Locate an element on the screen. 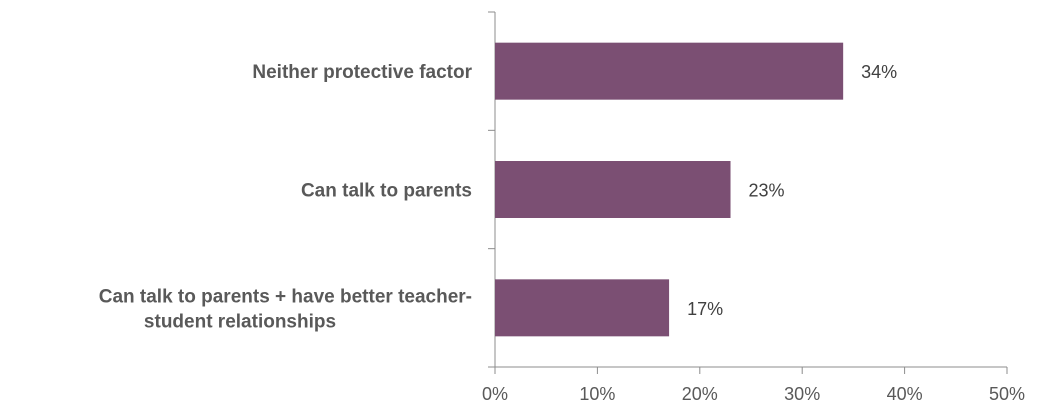  category-label: student relationships is located at coordinates (240, 321).